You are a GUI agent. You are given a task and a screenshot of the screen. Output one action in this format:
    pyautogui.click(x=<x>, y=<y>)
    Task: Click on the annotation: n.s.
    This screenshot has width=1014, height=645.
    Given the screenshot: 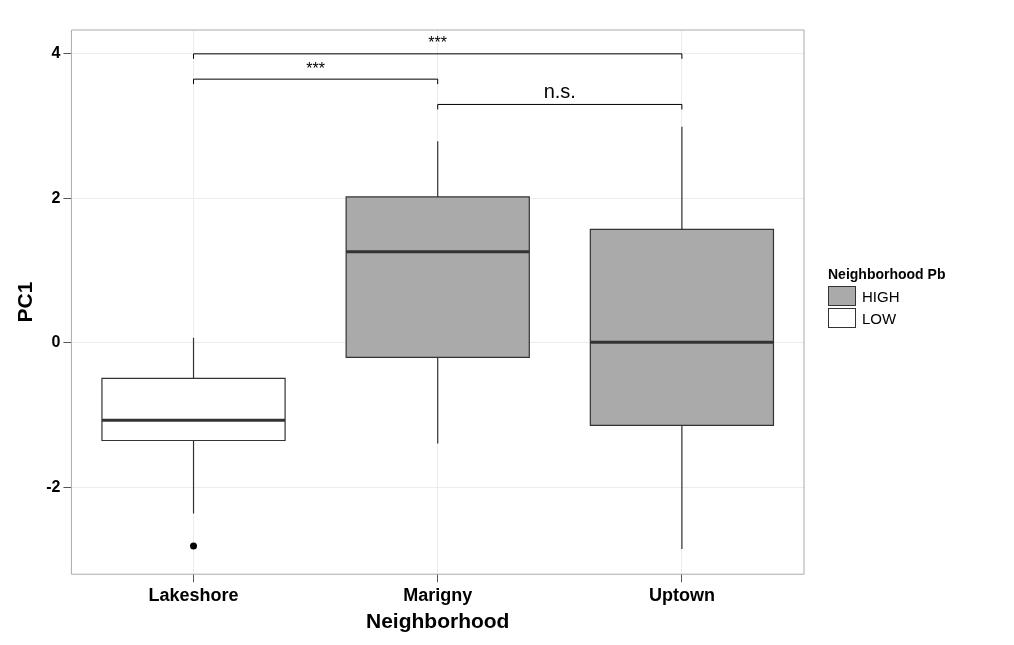 What is the action you would take?
    pyautogui.click(x=559, y=90)
    